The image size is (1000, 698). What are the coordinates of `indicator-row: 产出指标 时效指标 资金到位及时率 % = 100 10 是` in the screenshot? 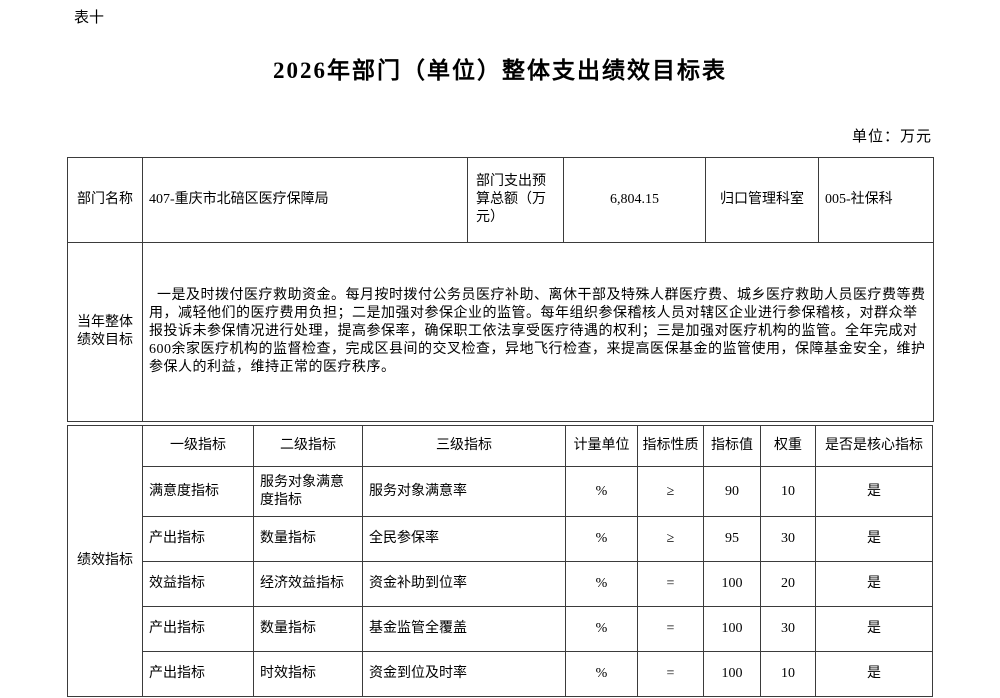 It's located at (500, 674).